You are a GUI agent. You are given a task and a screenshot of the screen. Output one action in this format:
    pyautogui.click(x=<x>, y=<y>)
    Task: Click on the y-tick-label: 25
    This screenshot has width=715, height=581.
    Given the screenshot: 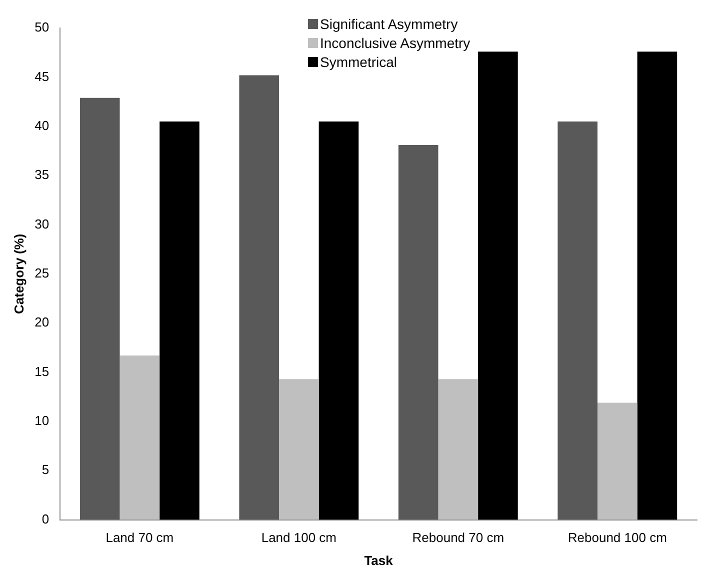 What is the action you would take?
    pyautogui.click(x=42, y=272)
    